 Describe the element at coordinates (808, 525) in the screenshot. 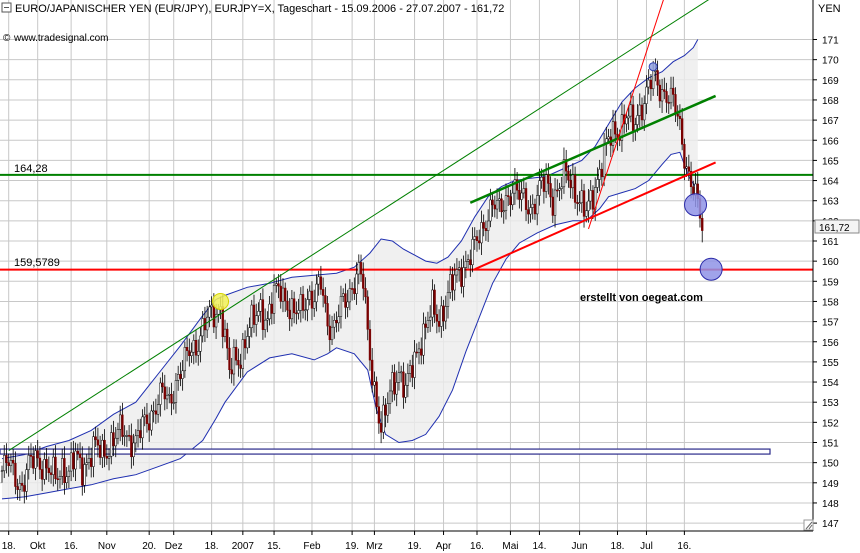

I see `resize-grip-icon` at that location.